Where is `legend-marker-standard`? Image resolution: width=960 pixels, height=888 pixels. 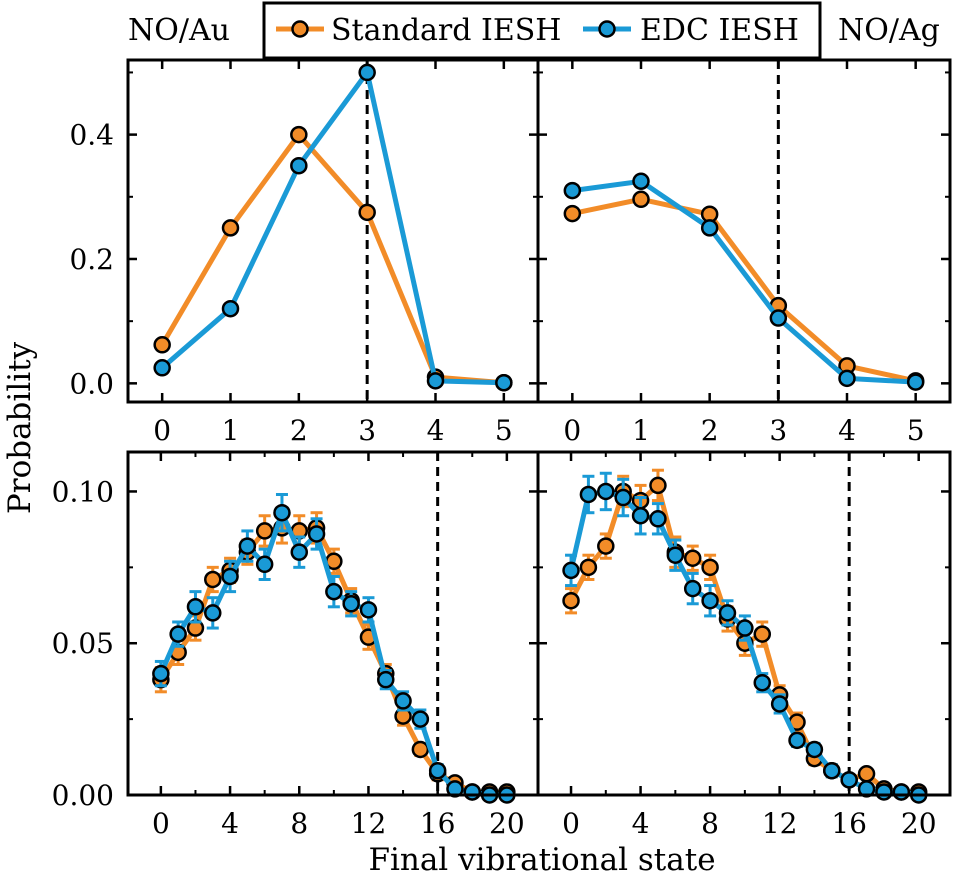 legend-marker-standard is located at coordinates (300, 29).